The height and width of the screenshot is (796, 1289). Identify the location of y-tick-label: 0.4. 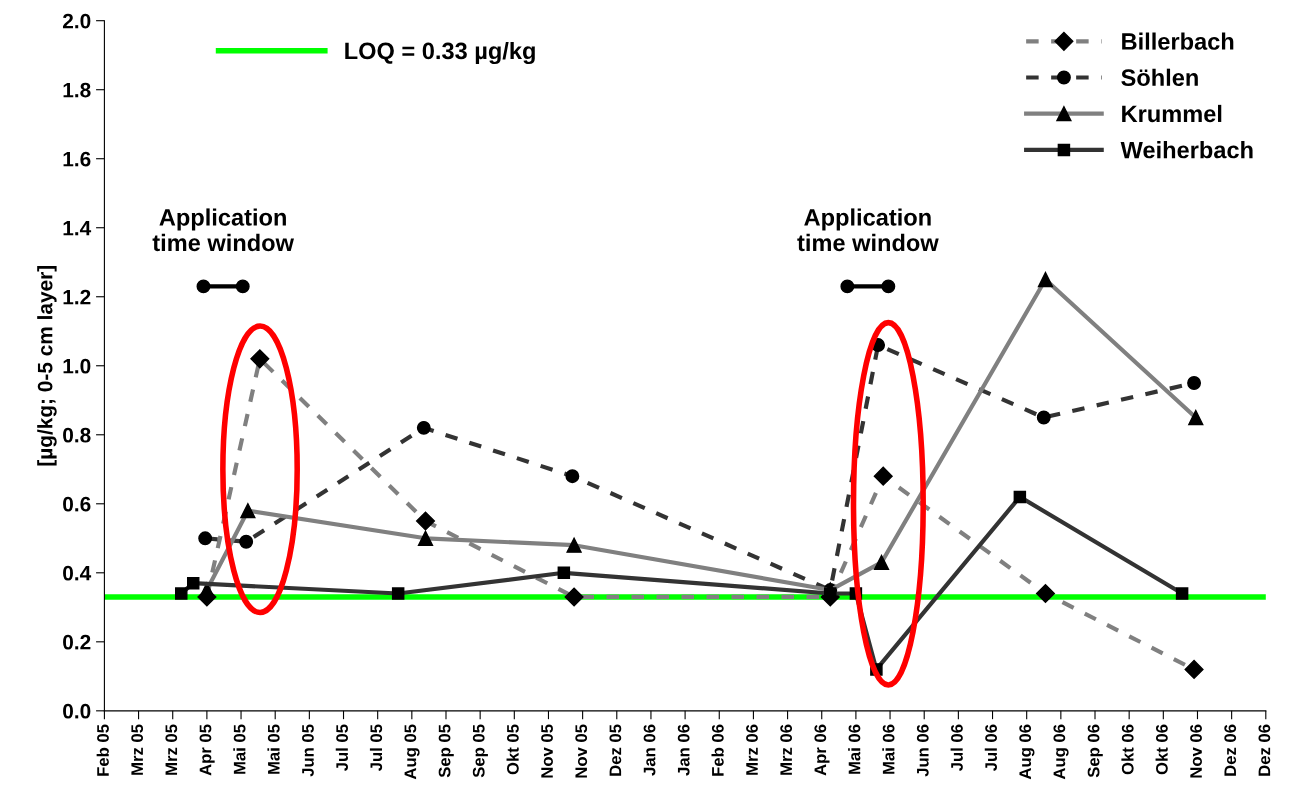
(77, 573).